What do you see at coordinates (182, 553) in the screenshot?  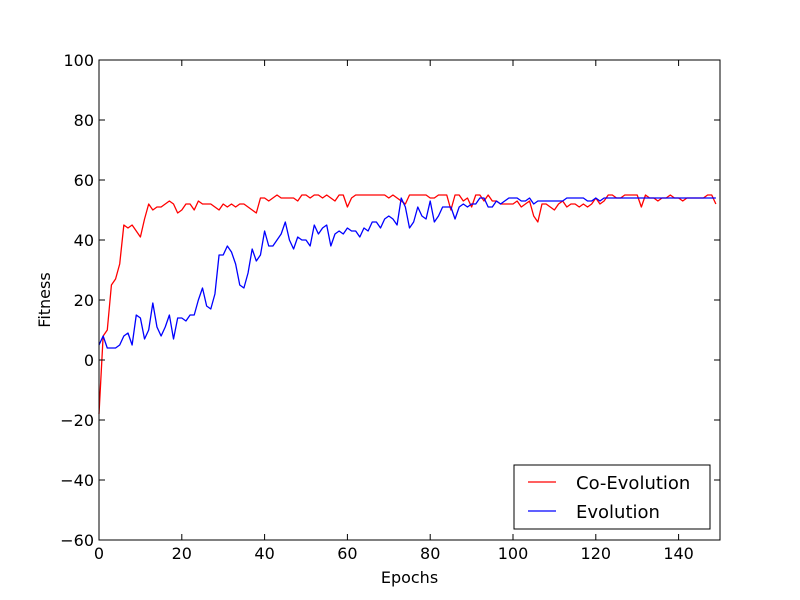 I see `x-tick-label: 20` at bounding box center [182, 553].